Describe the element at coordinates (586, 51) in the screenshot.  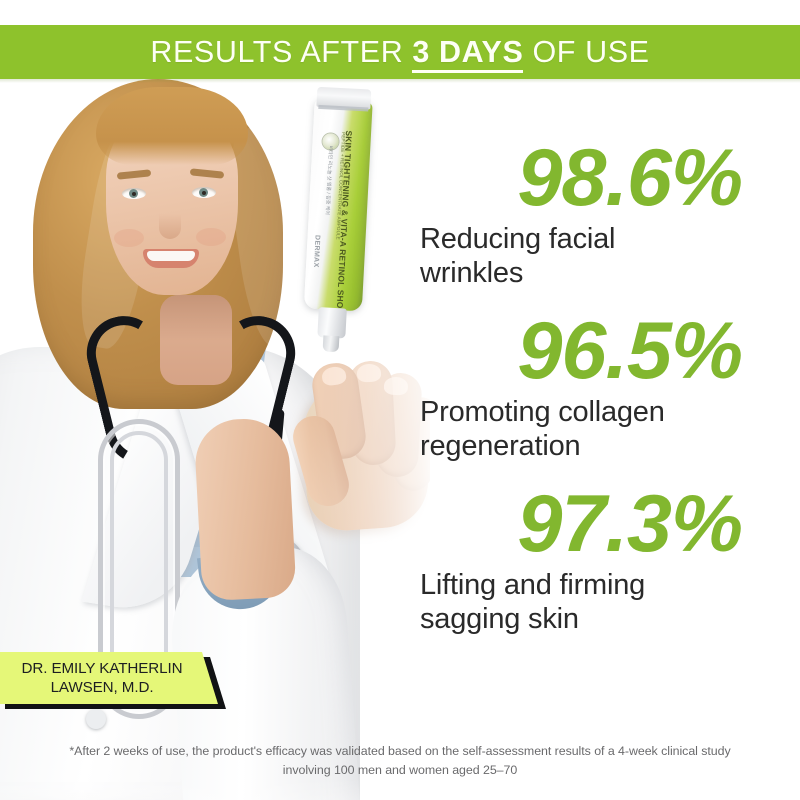
I see `banner-title-suffix: OF USE` at that location.